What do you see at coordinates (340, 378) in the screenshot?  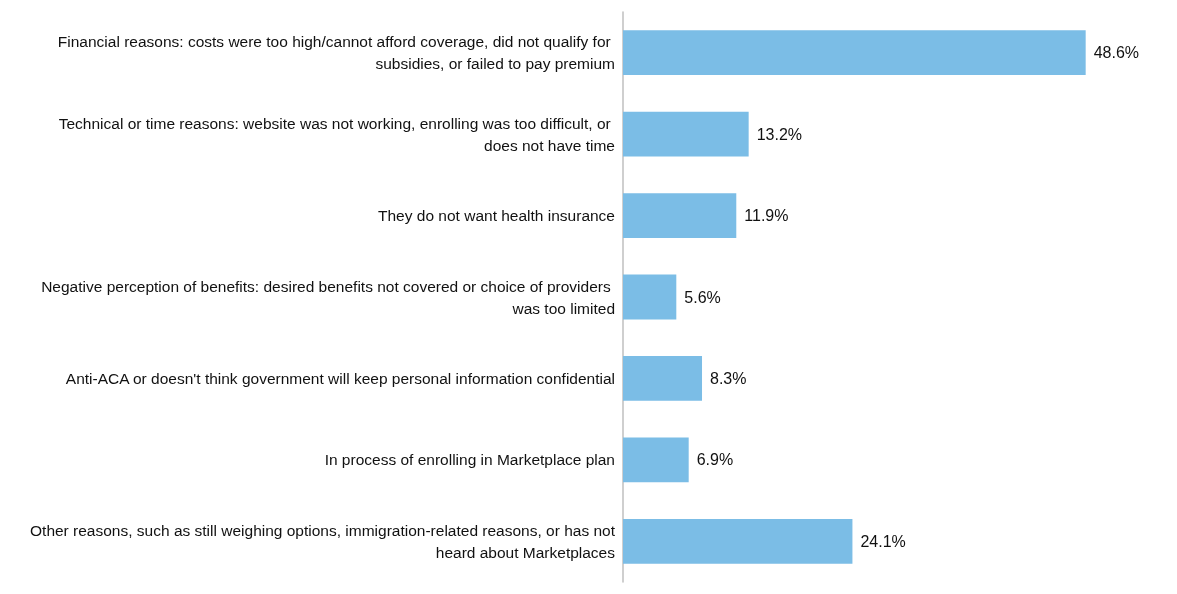 I see `y-tick-label: Anti-ACA or doesn't think government will keep personal information confidential` at bounding box center [340, 378].